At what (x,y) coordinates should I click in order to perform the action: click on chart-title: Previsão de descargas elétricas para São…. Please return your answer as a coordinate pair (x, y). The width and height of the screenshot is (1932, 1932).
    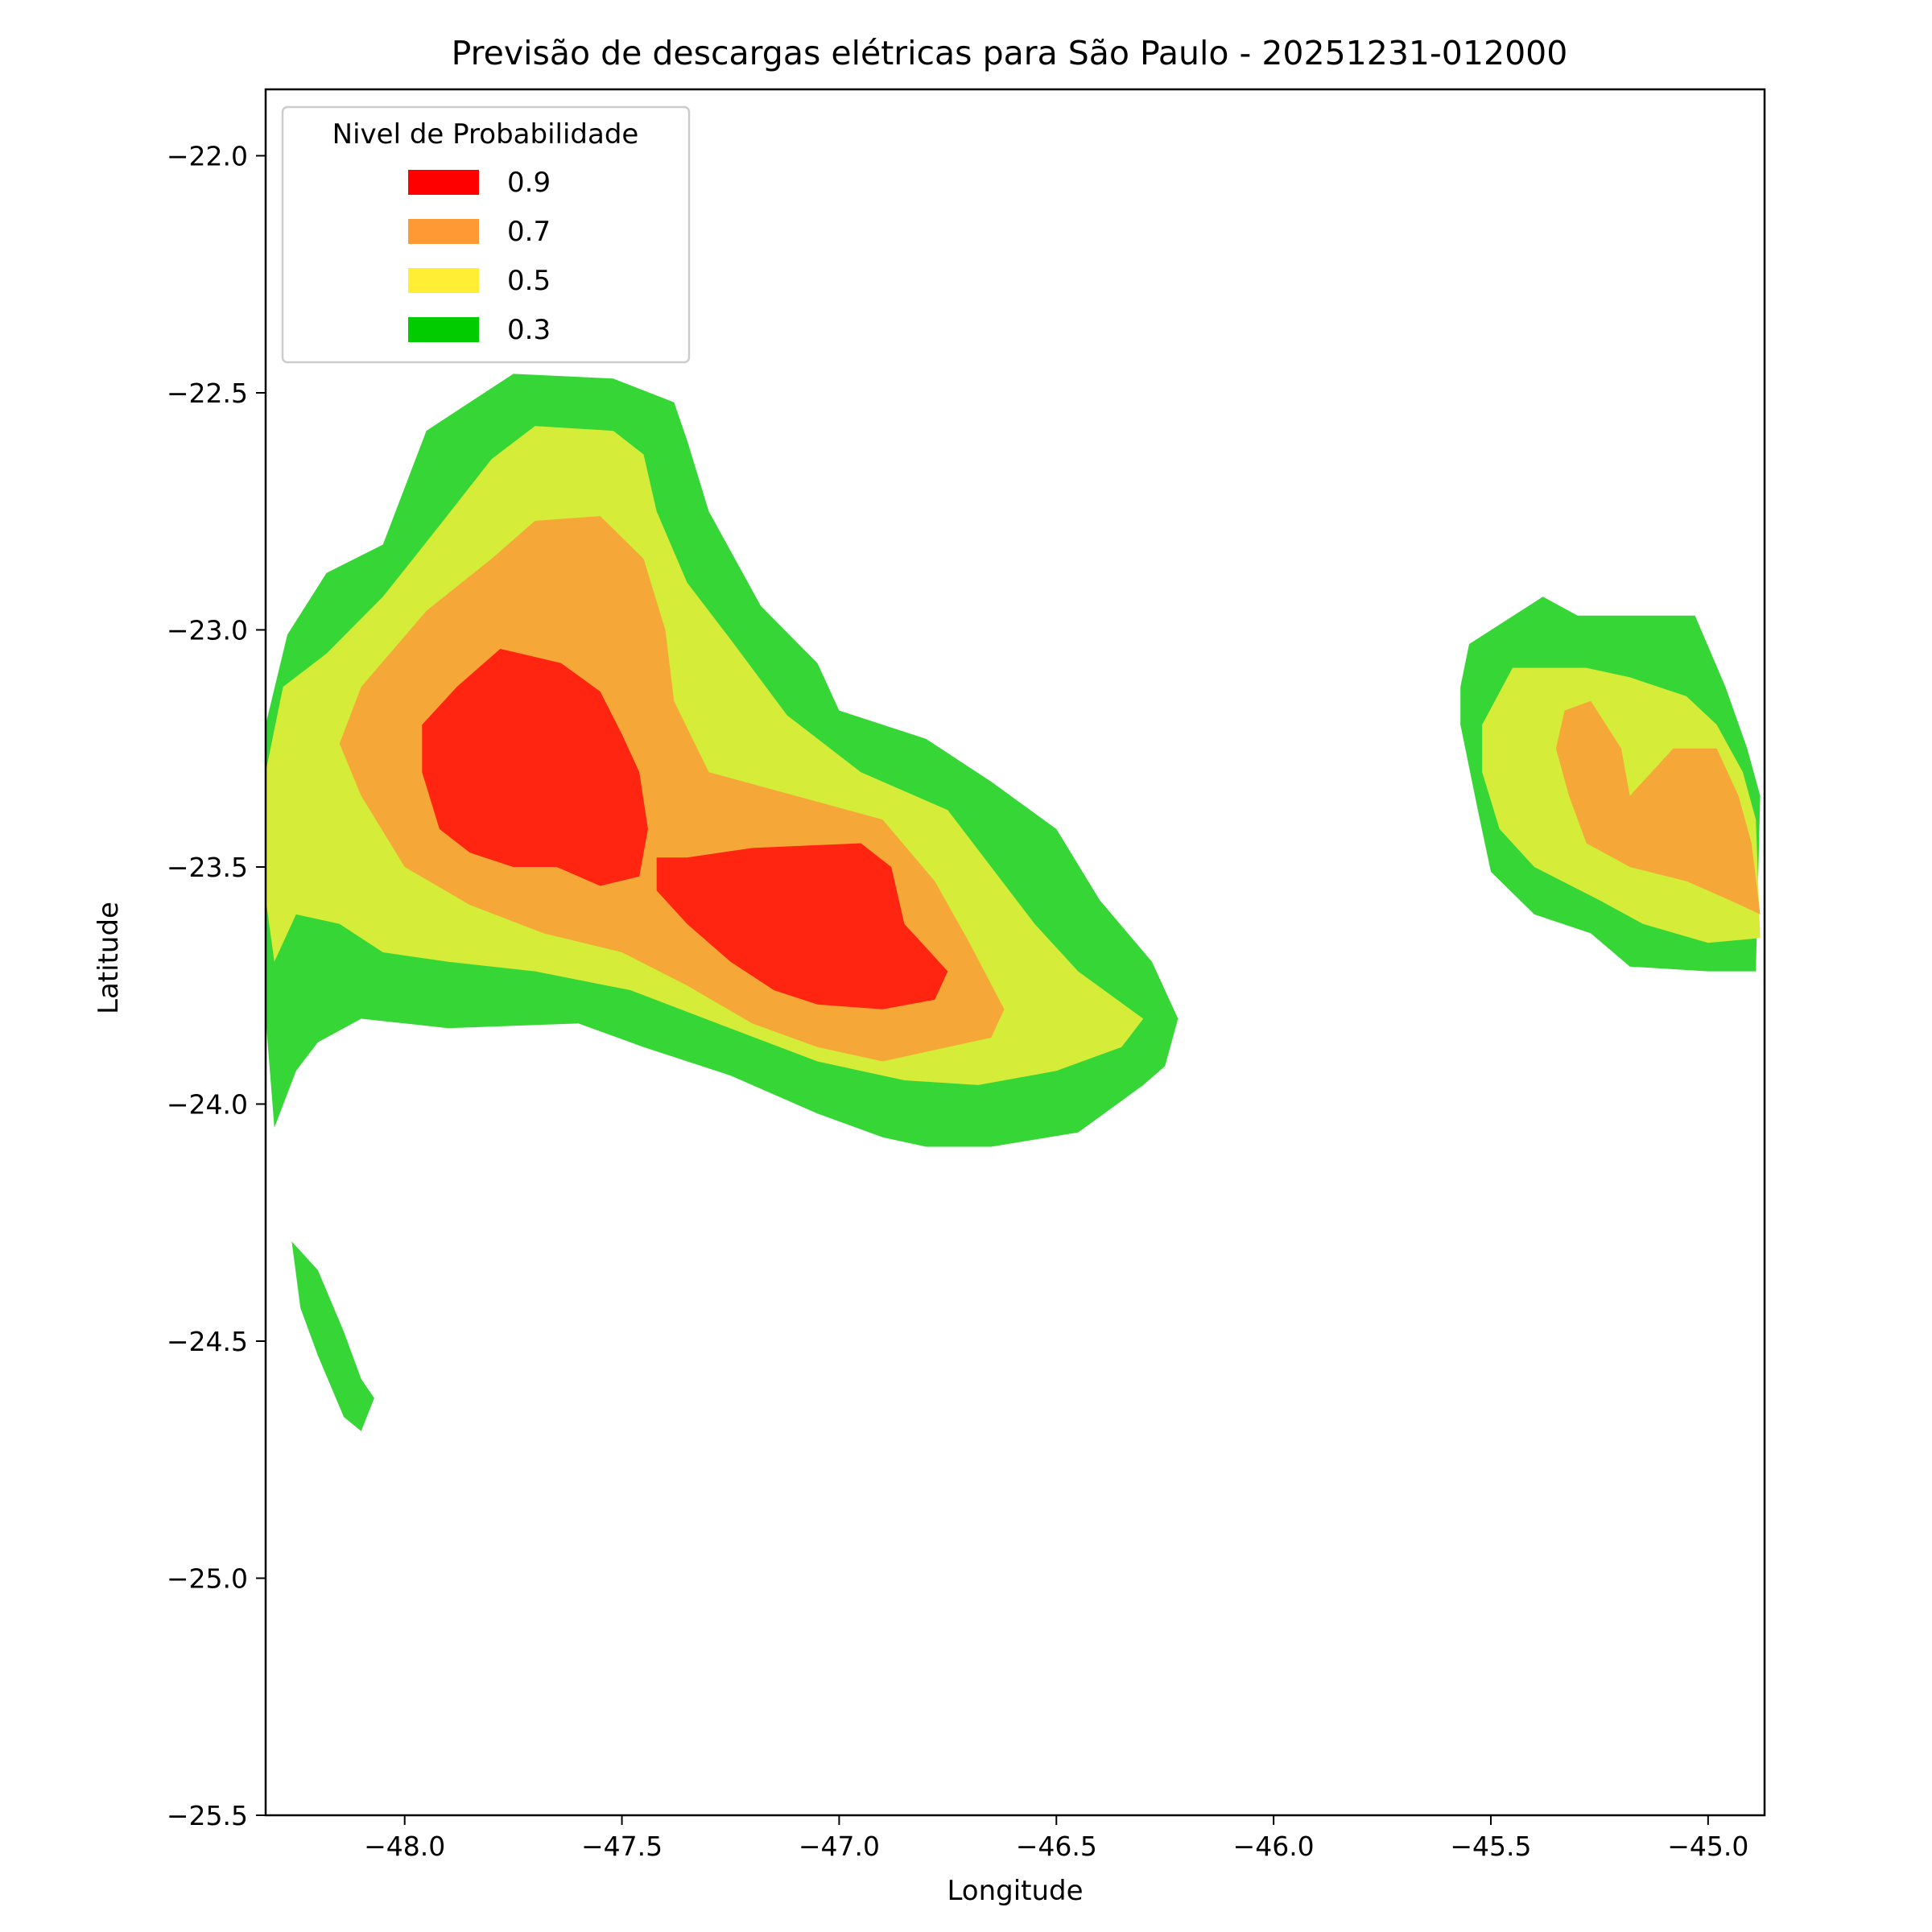
    Looking at the image, I should click on (1010, 53).